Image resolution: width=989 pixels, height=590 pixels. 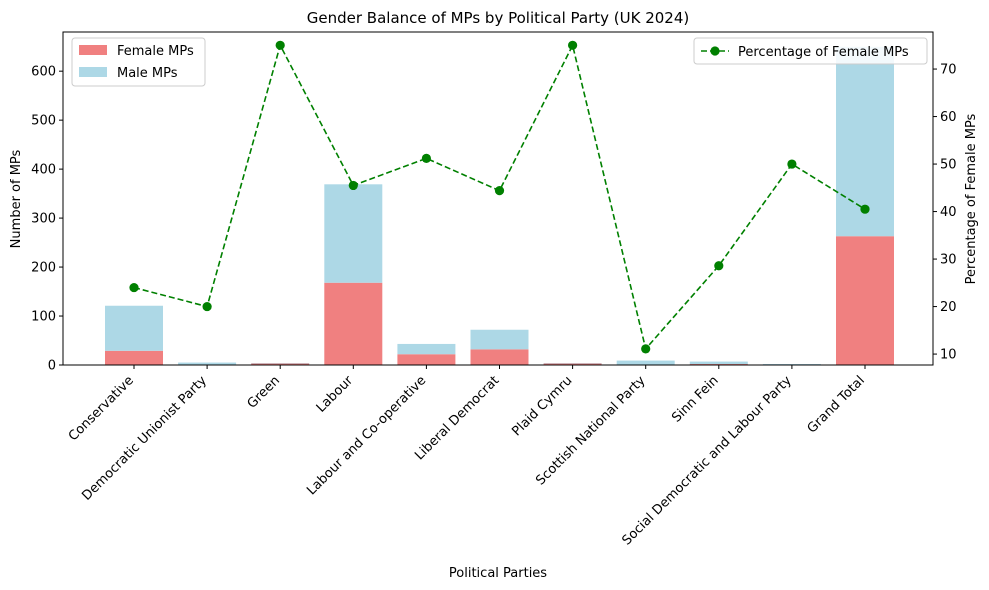 What do you see at coordinates (366, 435) in the screenshot?
I see `x-tick-label-4: Labour and Co-operative` at bounding box center [366, 435].